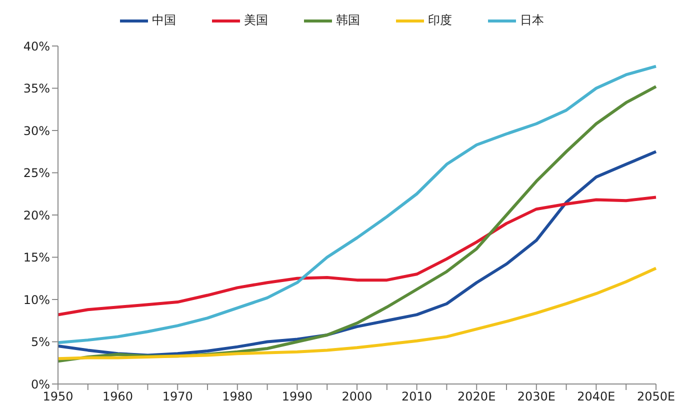  What do you see at coordinates (36, 257) in the screenshot?
I see `y-tick-label: 15%` at bounding box center [36, 257].